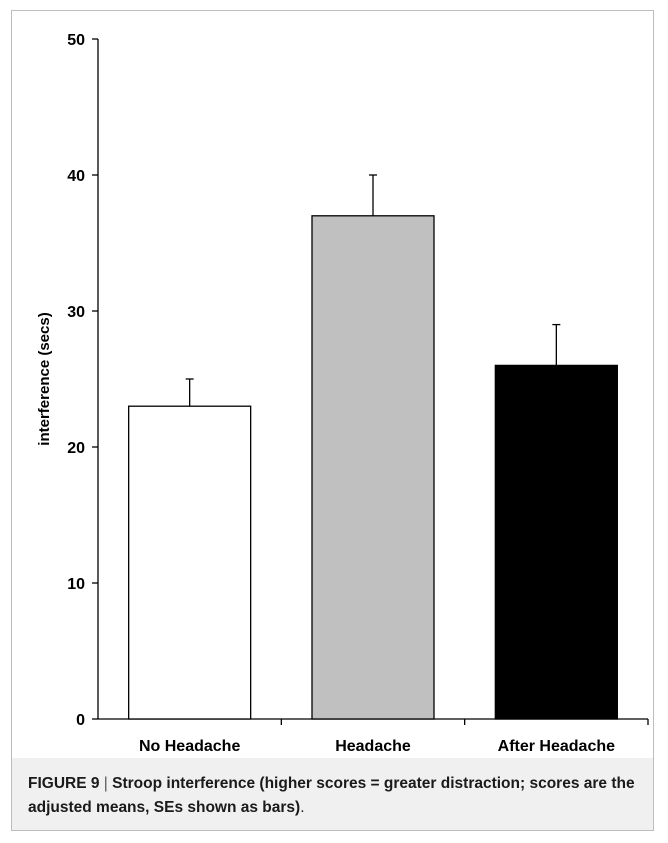  Describe the element at coordinates (64, 783) in the screenshot. I see `caption-label: FIGURE 9` at that location.